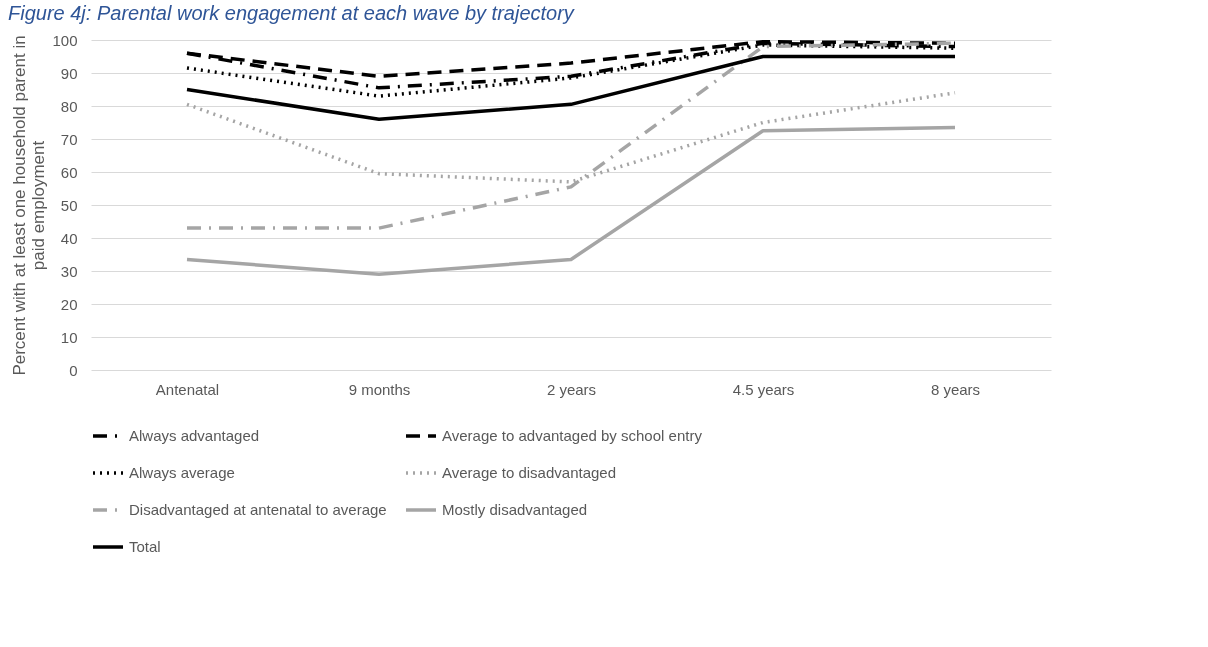 The image size is (1208, 647). Describe the element at coordinates (379, 389) in the screenshot. I see `x-tick-label: 9 months` at that location.